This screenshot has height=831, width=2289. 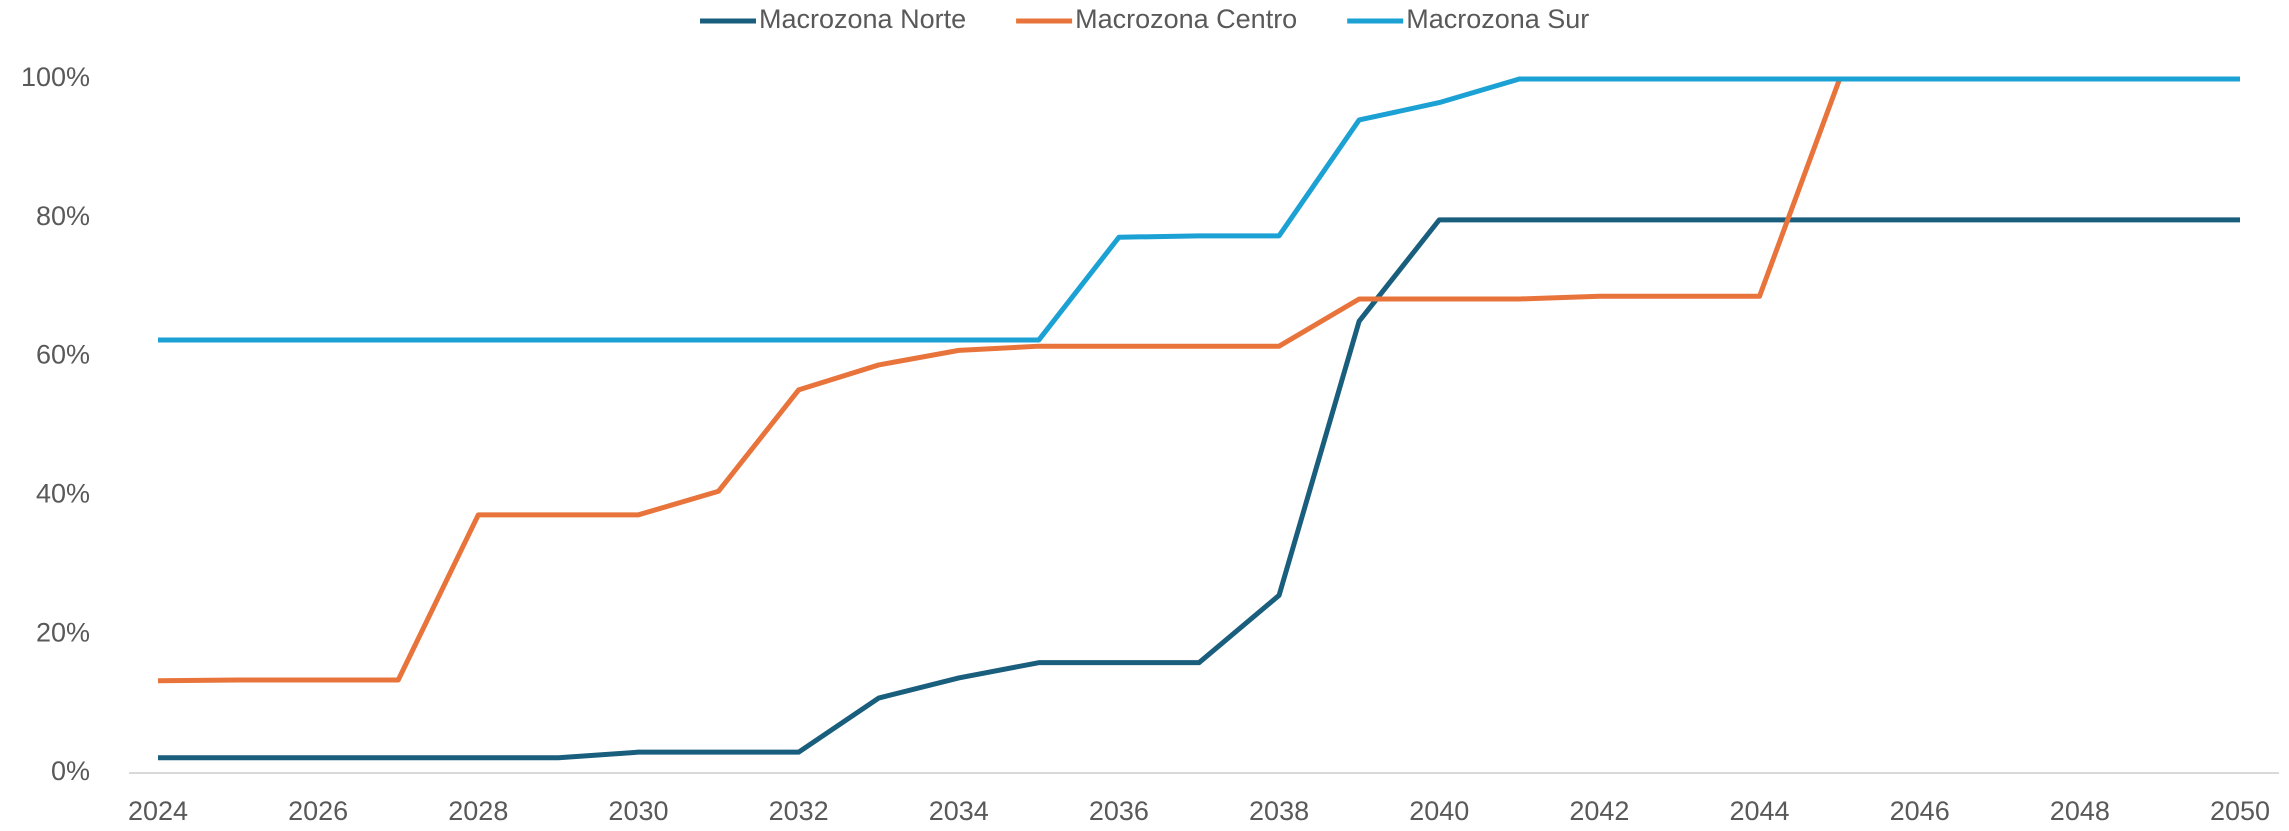 What do you see at coordinates (55, 77) in the screenshot?
I see `y-tick-label: 100%` at bounding box center [55, 77].